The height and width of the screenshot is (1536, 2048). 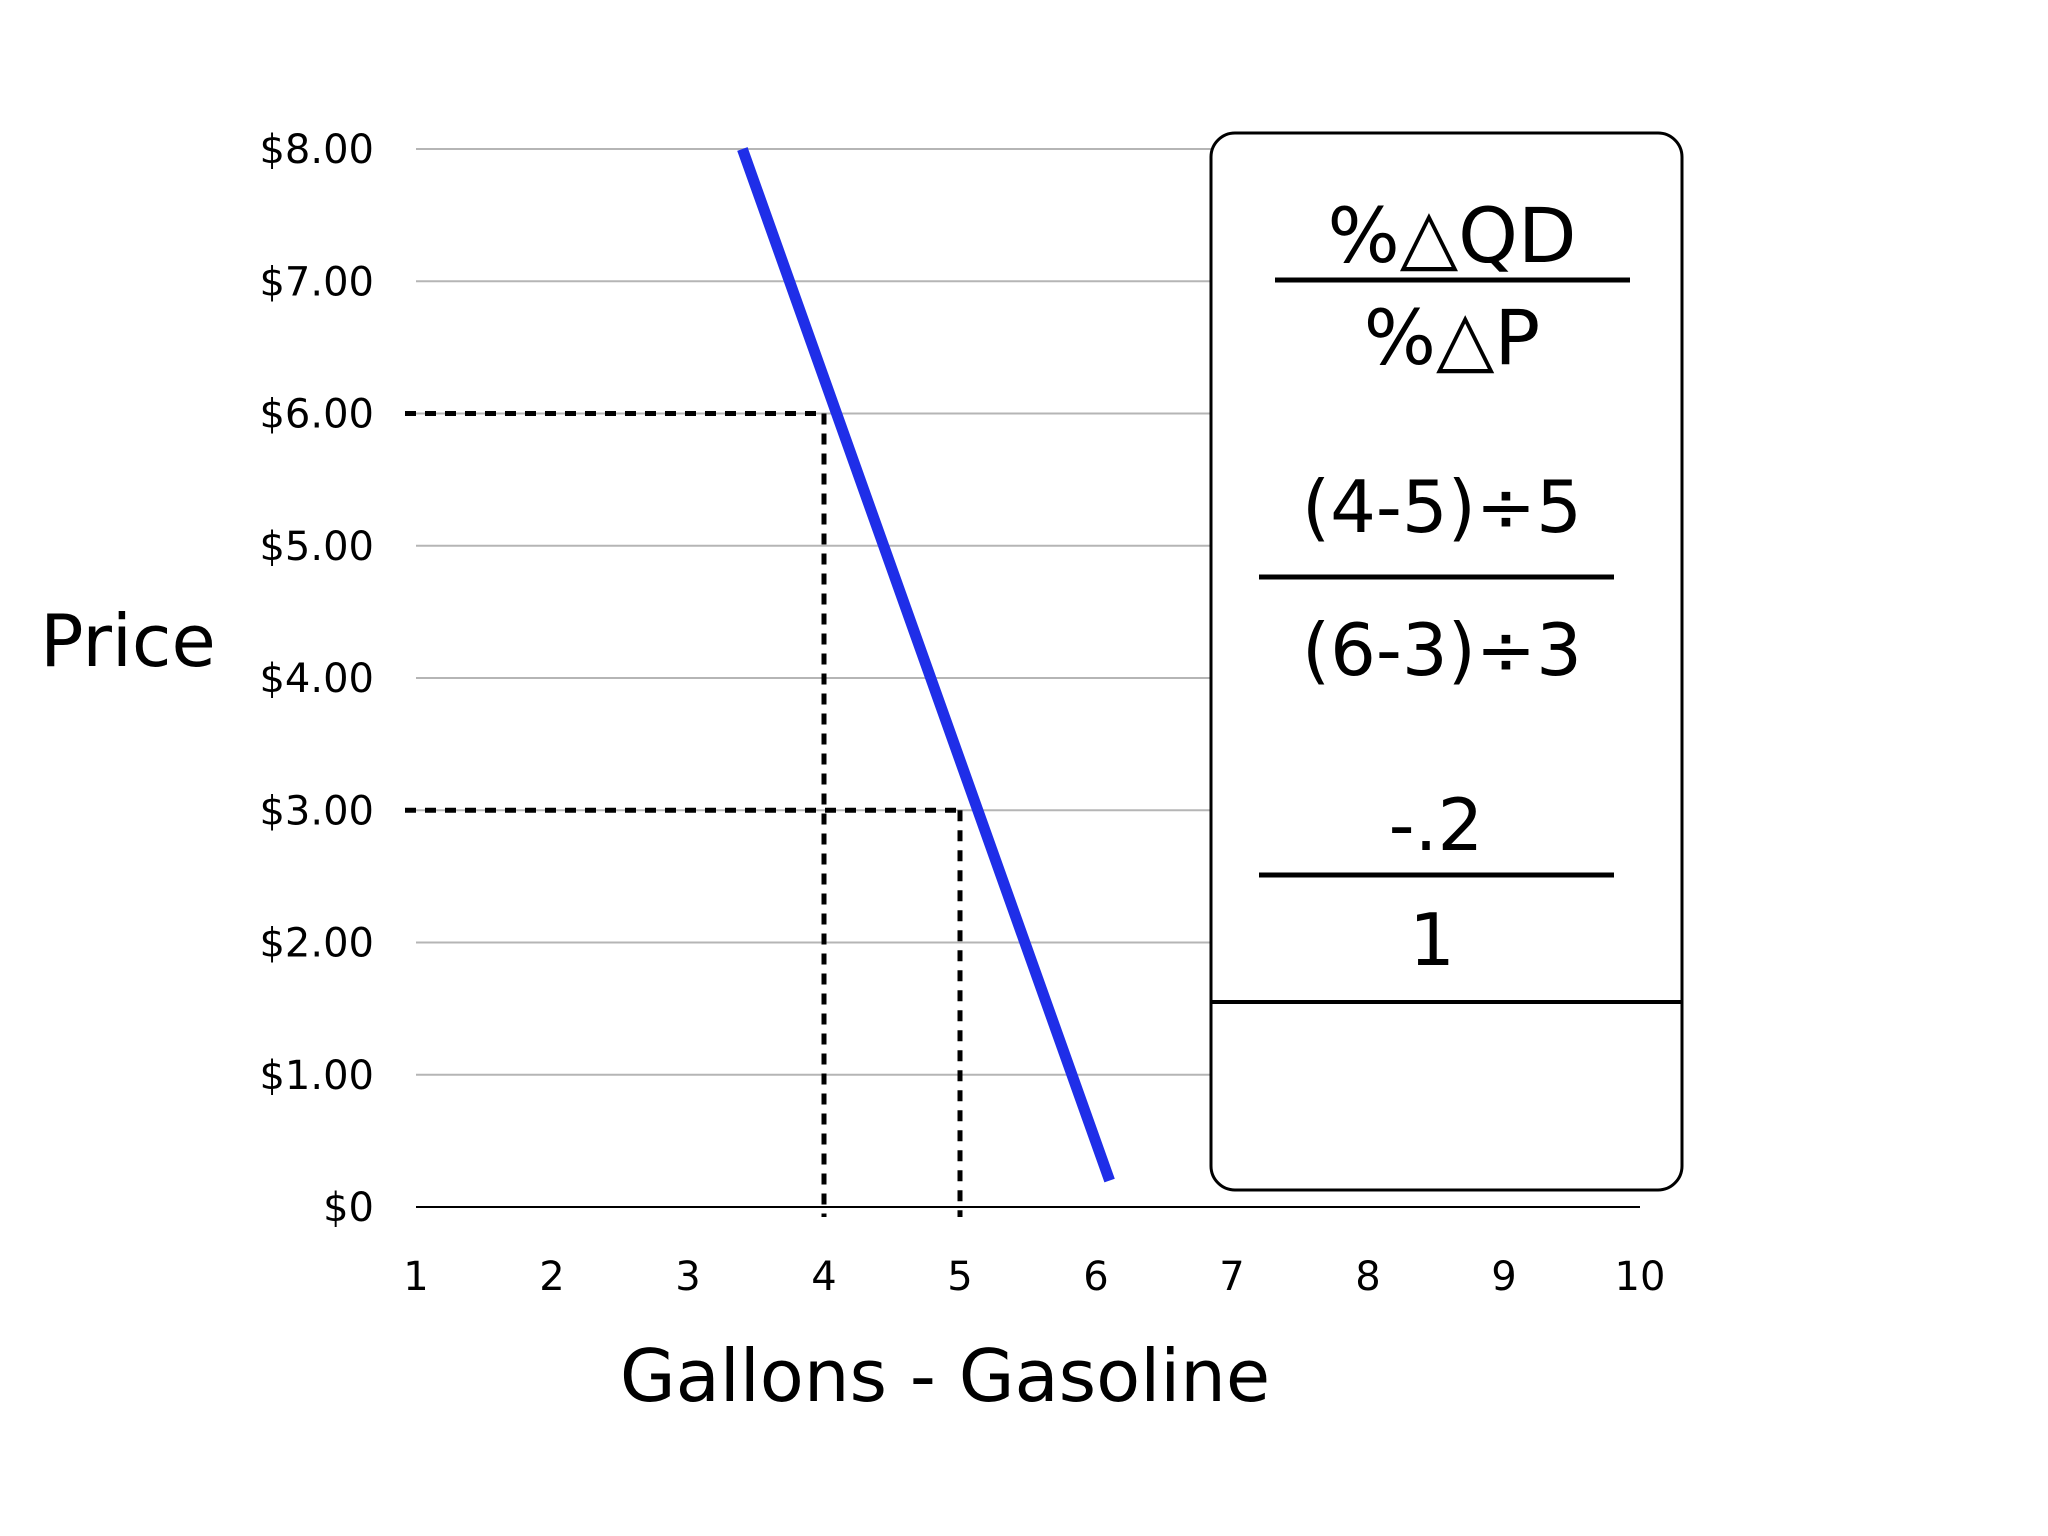 I want to click on demand-line, so click(x=926, y=665).